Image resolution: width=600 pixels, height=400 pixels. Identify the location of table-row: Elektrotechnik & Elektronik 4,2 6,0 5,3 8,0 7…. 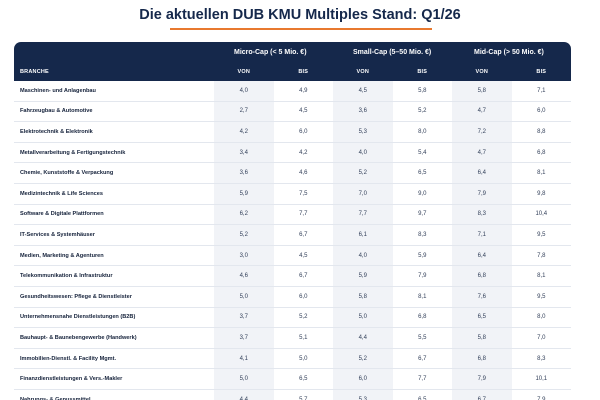
(292, 132).